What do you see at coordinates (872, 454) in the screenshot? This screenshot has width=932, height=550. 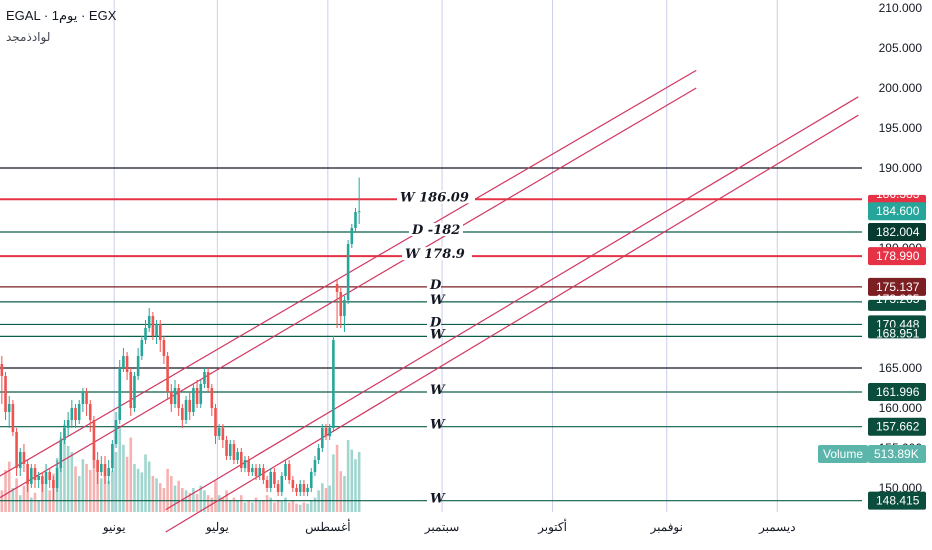 I see `volume-indicator: Volume 513.89K` at bounding box center [872, 454].